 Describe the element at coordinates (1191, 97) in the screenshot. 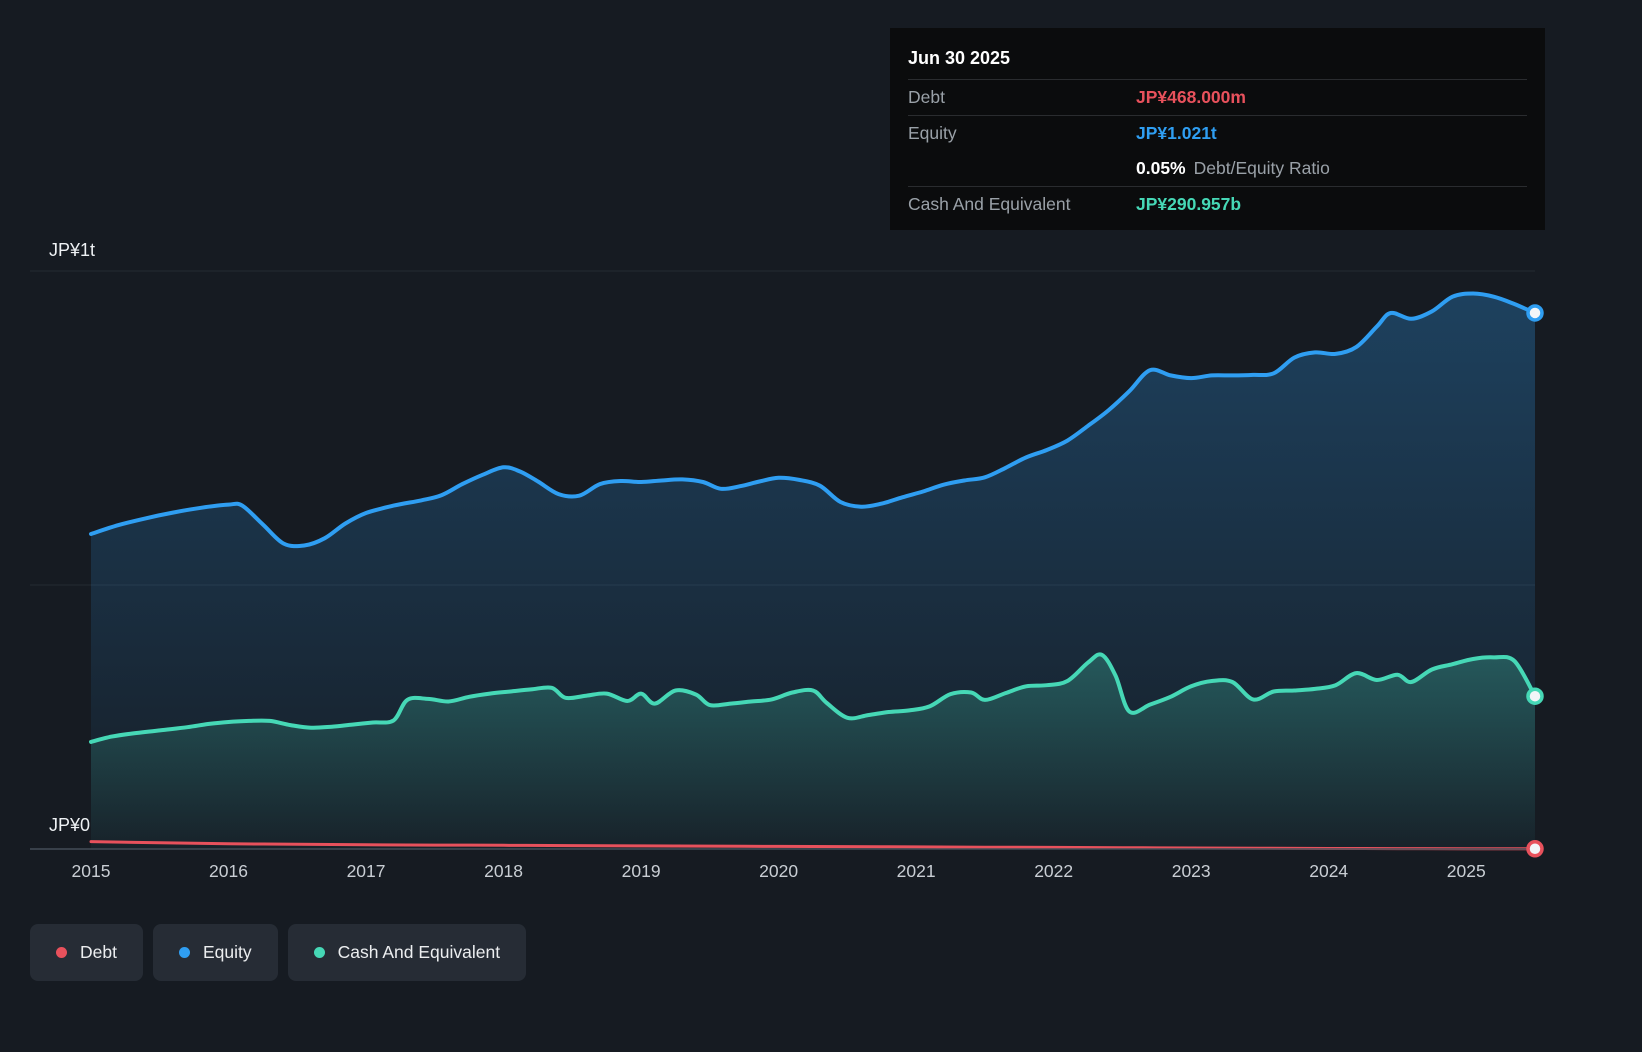

I see `tooltip-value-debt: JP¥468.000m` at that location.